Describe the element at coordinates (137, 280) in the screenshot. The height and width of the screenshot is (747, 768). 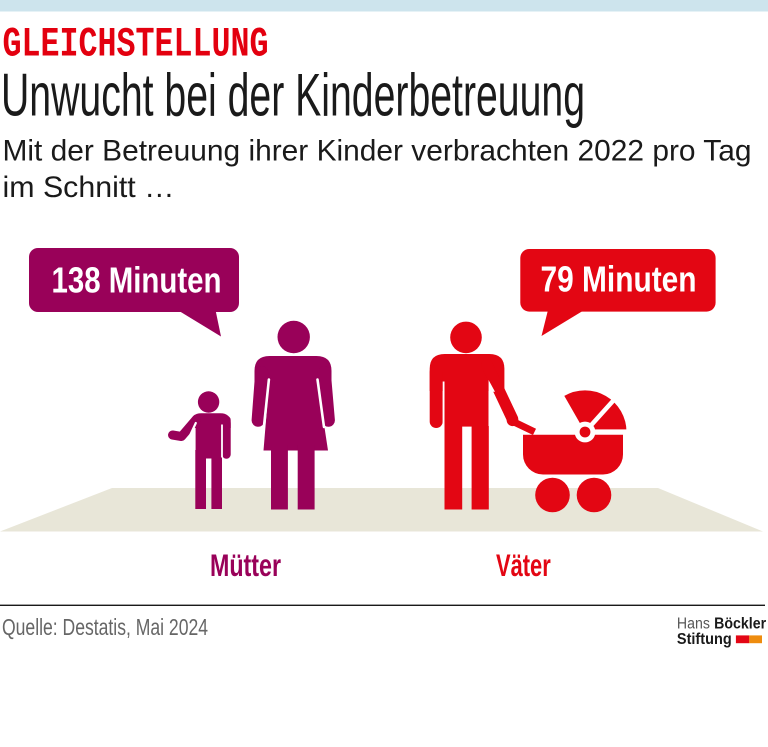
I see `svg-text: 138 Minuten` at that location.